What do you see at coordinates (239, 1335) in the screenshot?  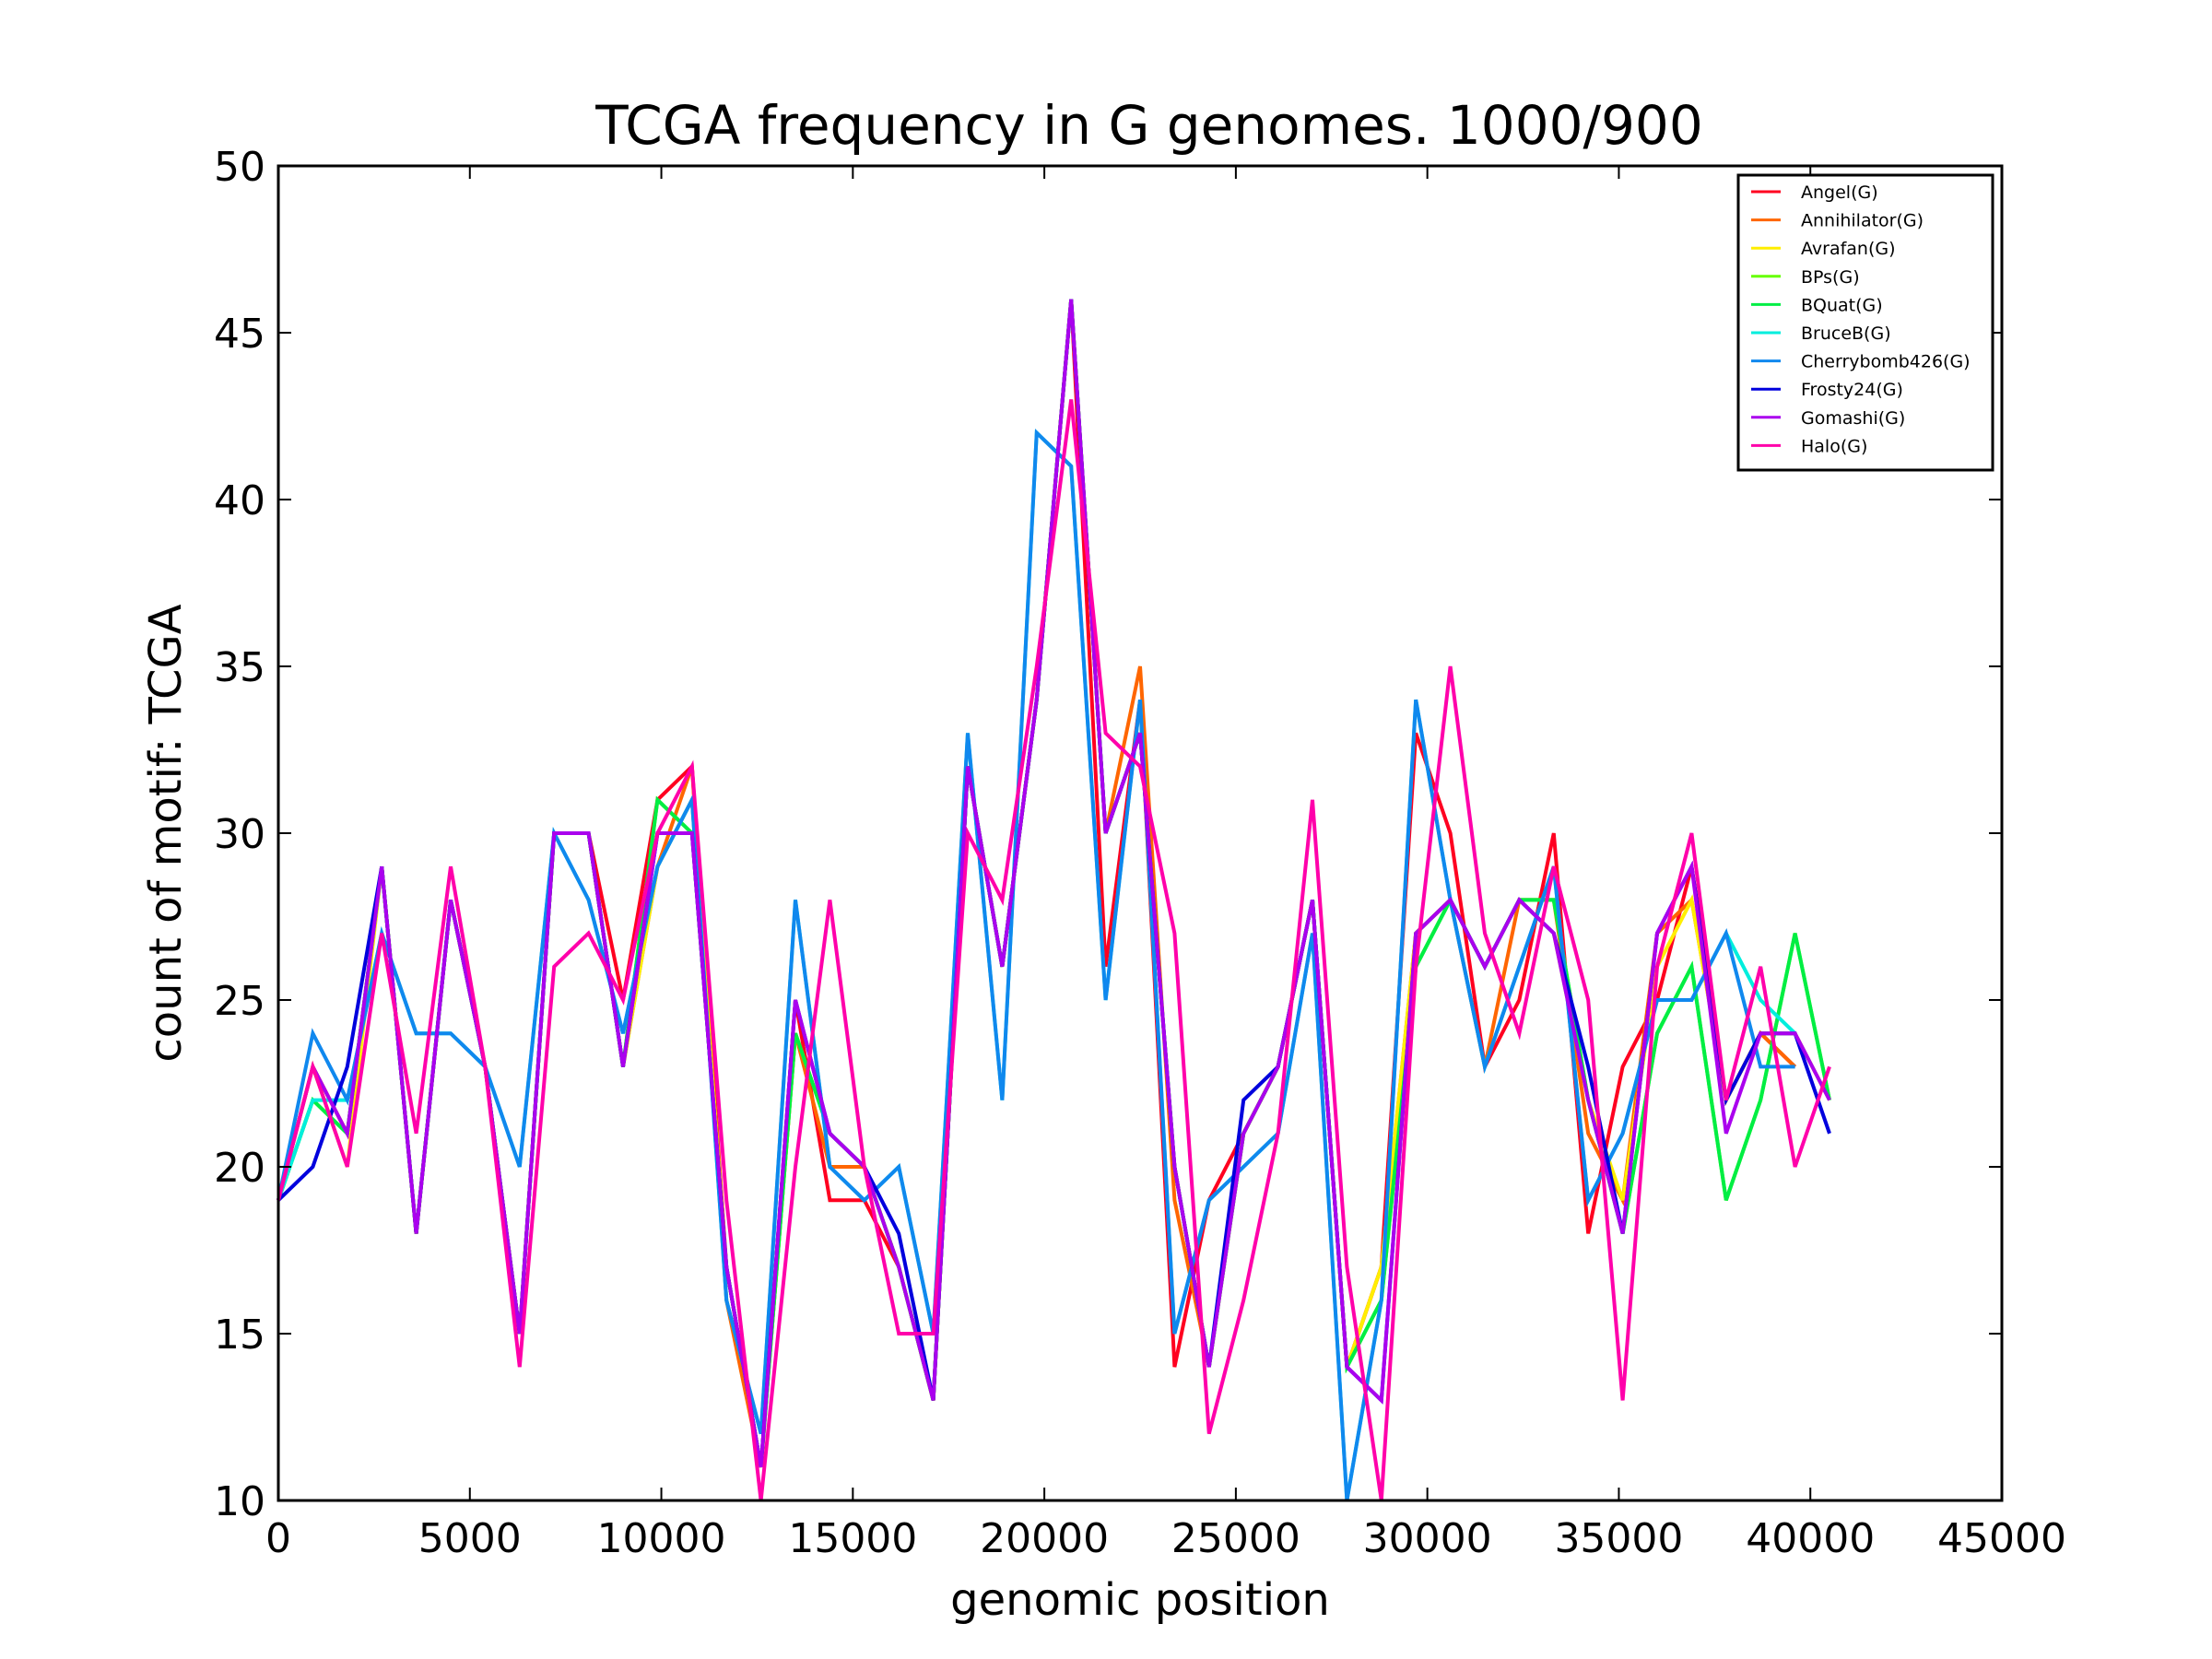 I see `y-tick-label: 15` at bounding box center [239, 1335].